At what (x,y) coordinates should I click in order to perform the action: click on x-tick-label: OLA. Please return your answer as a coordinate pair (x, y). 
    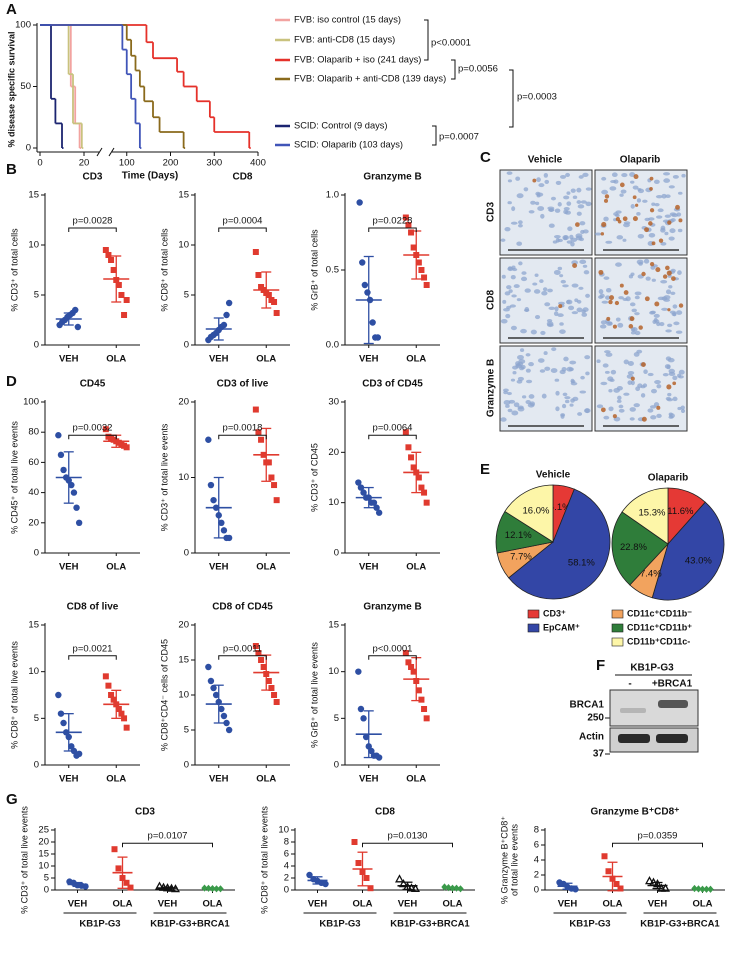
    Looking at the image, I should click on (266, 359).